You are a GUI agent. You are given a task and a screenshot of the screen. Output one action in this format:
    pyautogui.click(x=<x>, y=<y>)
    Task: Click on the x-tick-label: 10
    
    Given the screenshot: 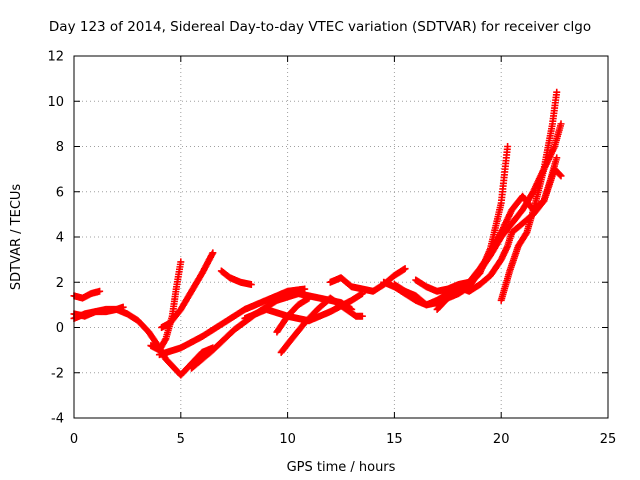 What is the action you would take?
    pyautogui.click(x=287, y=439)
    